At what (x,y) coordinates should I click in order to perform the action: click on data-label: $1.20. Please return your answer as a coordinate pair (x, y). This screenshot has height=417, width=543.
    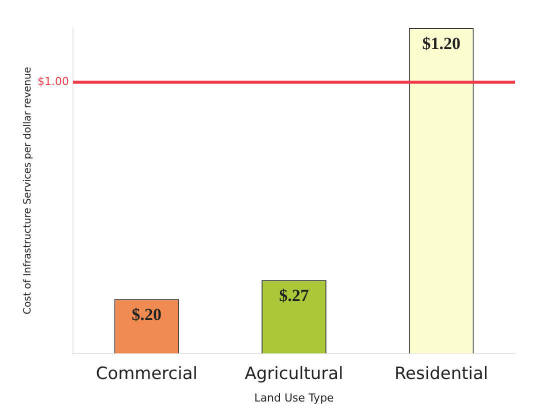
    Looking at the image, I should click on (441, 43).